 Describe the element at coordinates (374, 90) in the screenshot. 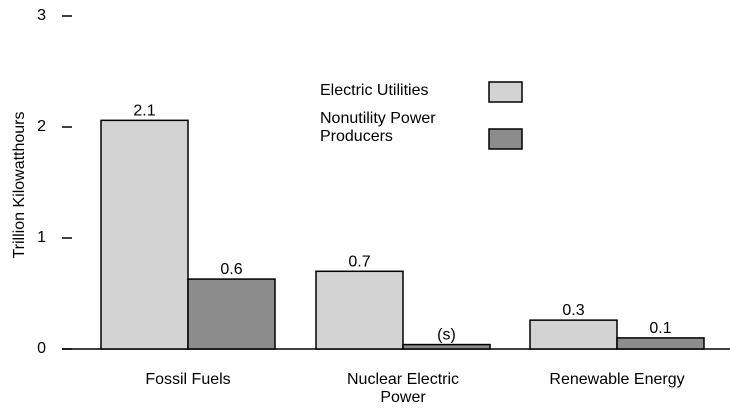

I see `legend-label: Electric Utilities` at that location.